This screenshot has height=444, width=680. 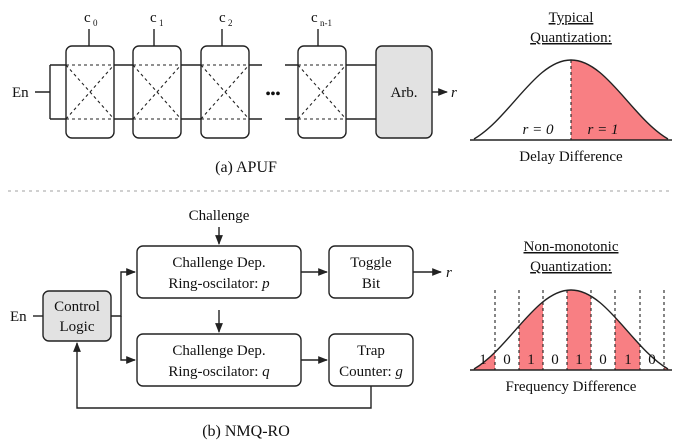 I want to click on trap-feedback-arrow, so click(x=222, y=375).